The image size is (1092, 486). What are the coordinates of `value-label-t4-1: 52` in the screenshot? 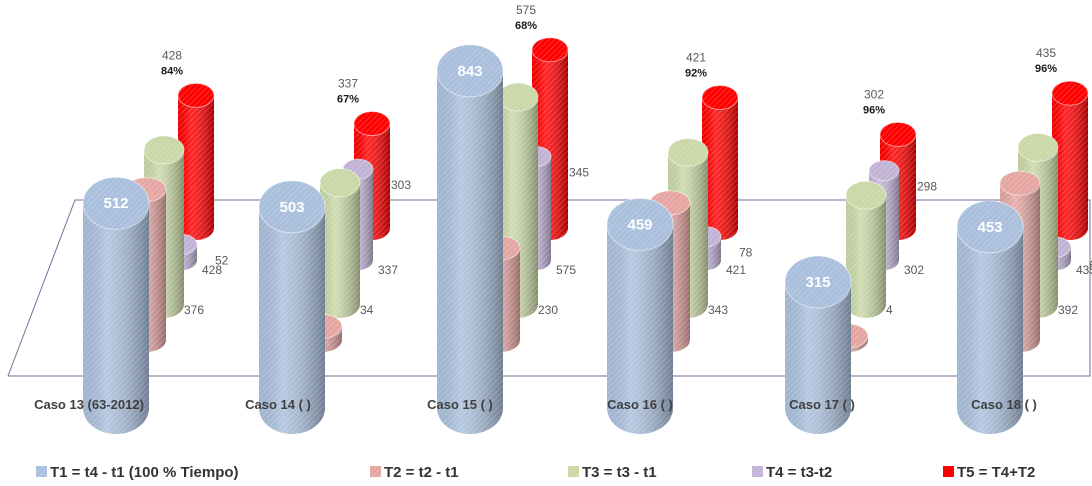 It's located at (222, 260).